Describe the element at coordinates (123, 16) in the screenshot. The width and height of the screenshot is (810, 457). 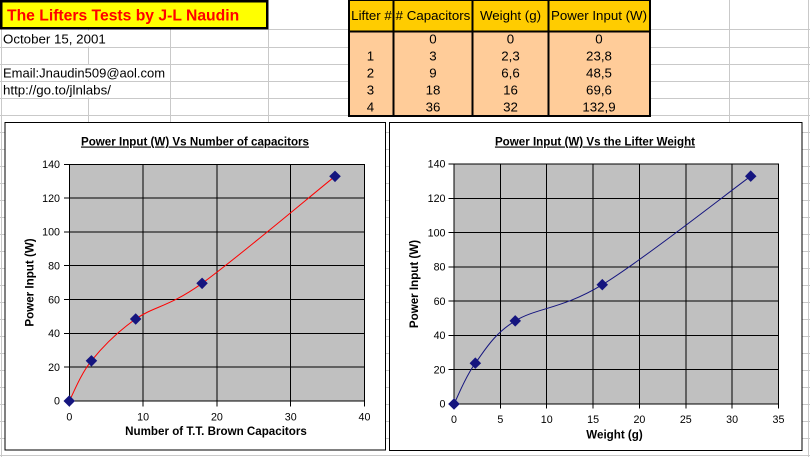
I see `svg-text:The Lifters Tests by J-L Naudi: The Lifters Tests by J-L Naudin` at that location.